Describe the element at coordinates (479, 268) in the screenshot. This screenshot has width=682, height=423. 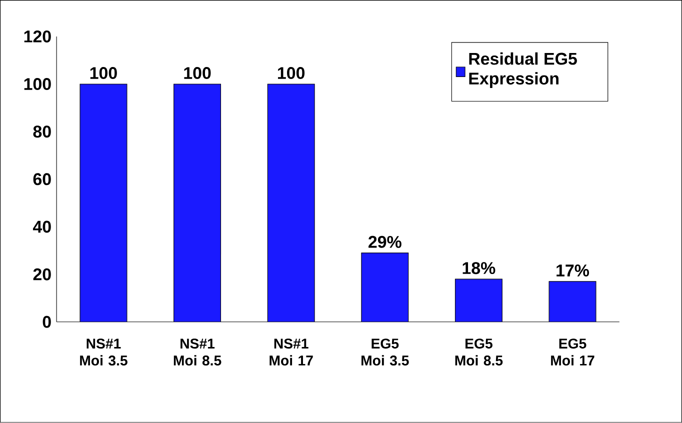
I see `data-label: 18%` at that location.